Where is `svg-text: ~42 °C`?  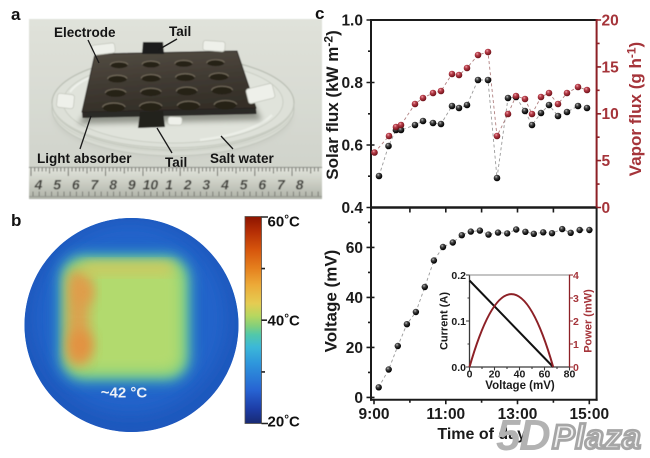 svg-text: ~42 °C is located at coordinates (124, 393).